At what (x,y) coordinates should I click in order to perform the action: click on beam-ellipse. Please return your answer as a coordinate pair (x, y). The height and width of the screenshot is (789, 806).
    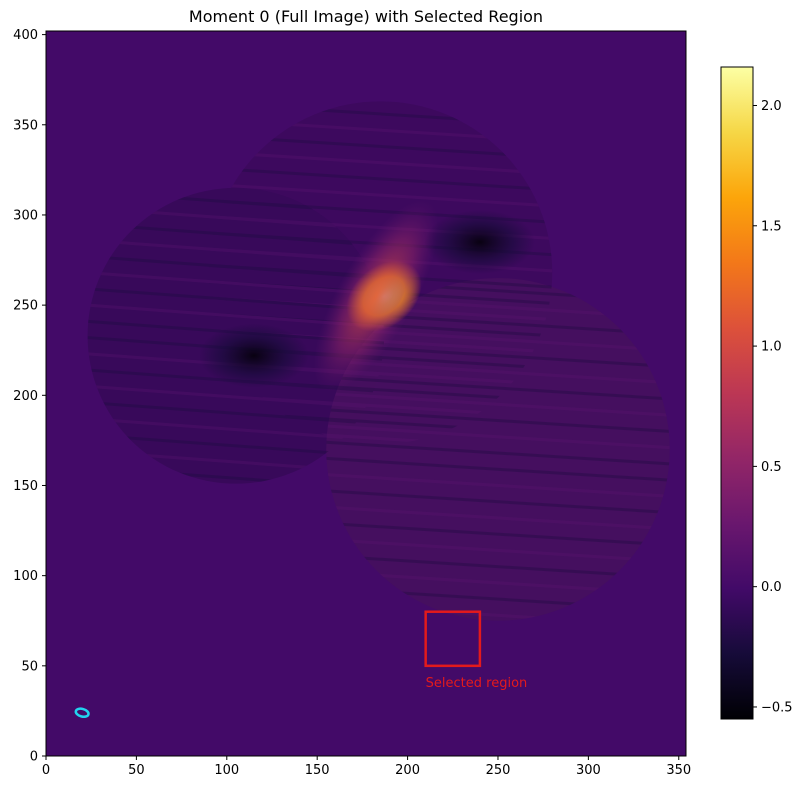
    Looking at the image, I should click on (82, 713).